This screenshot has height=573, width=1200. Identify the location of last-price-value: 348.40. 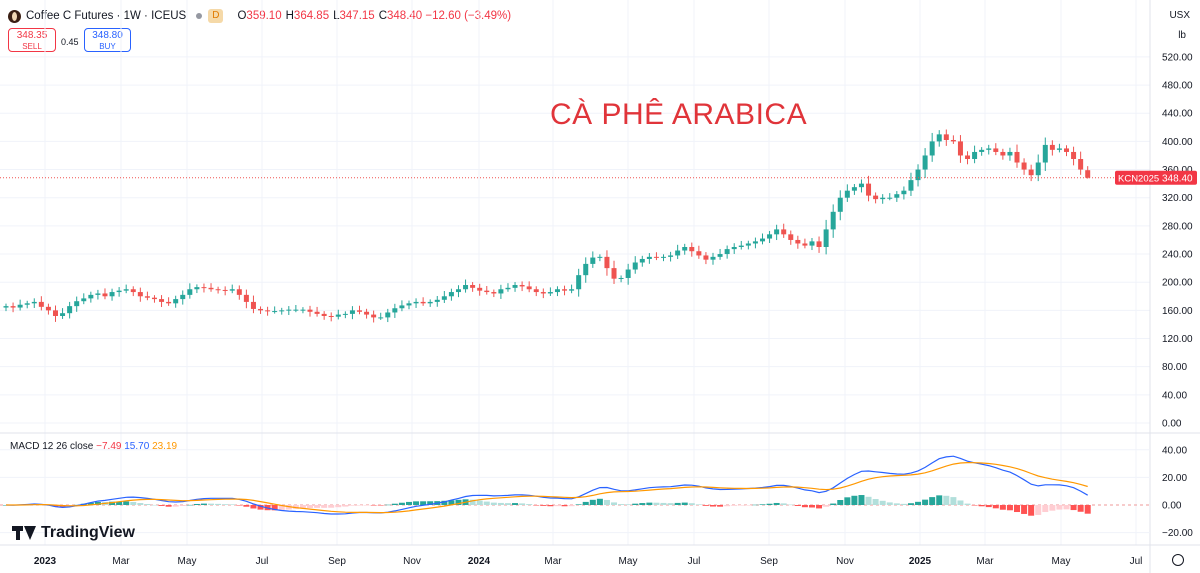
(1177, 179).